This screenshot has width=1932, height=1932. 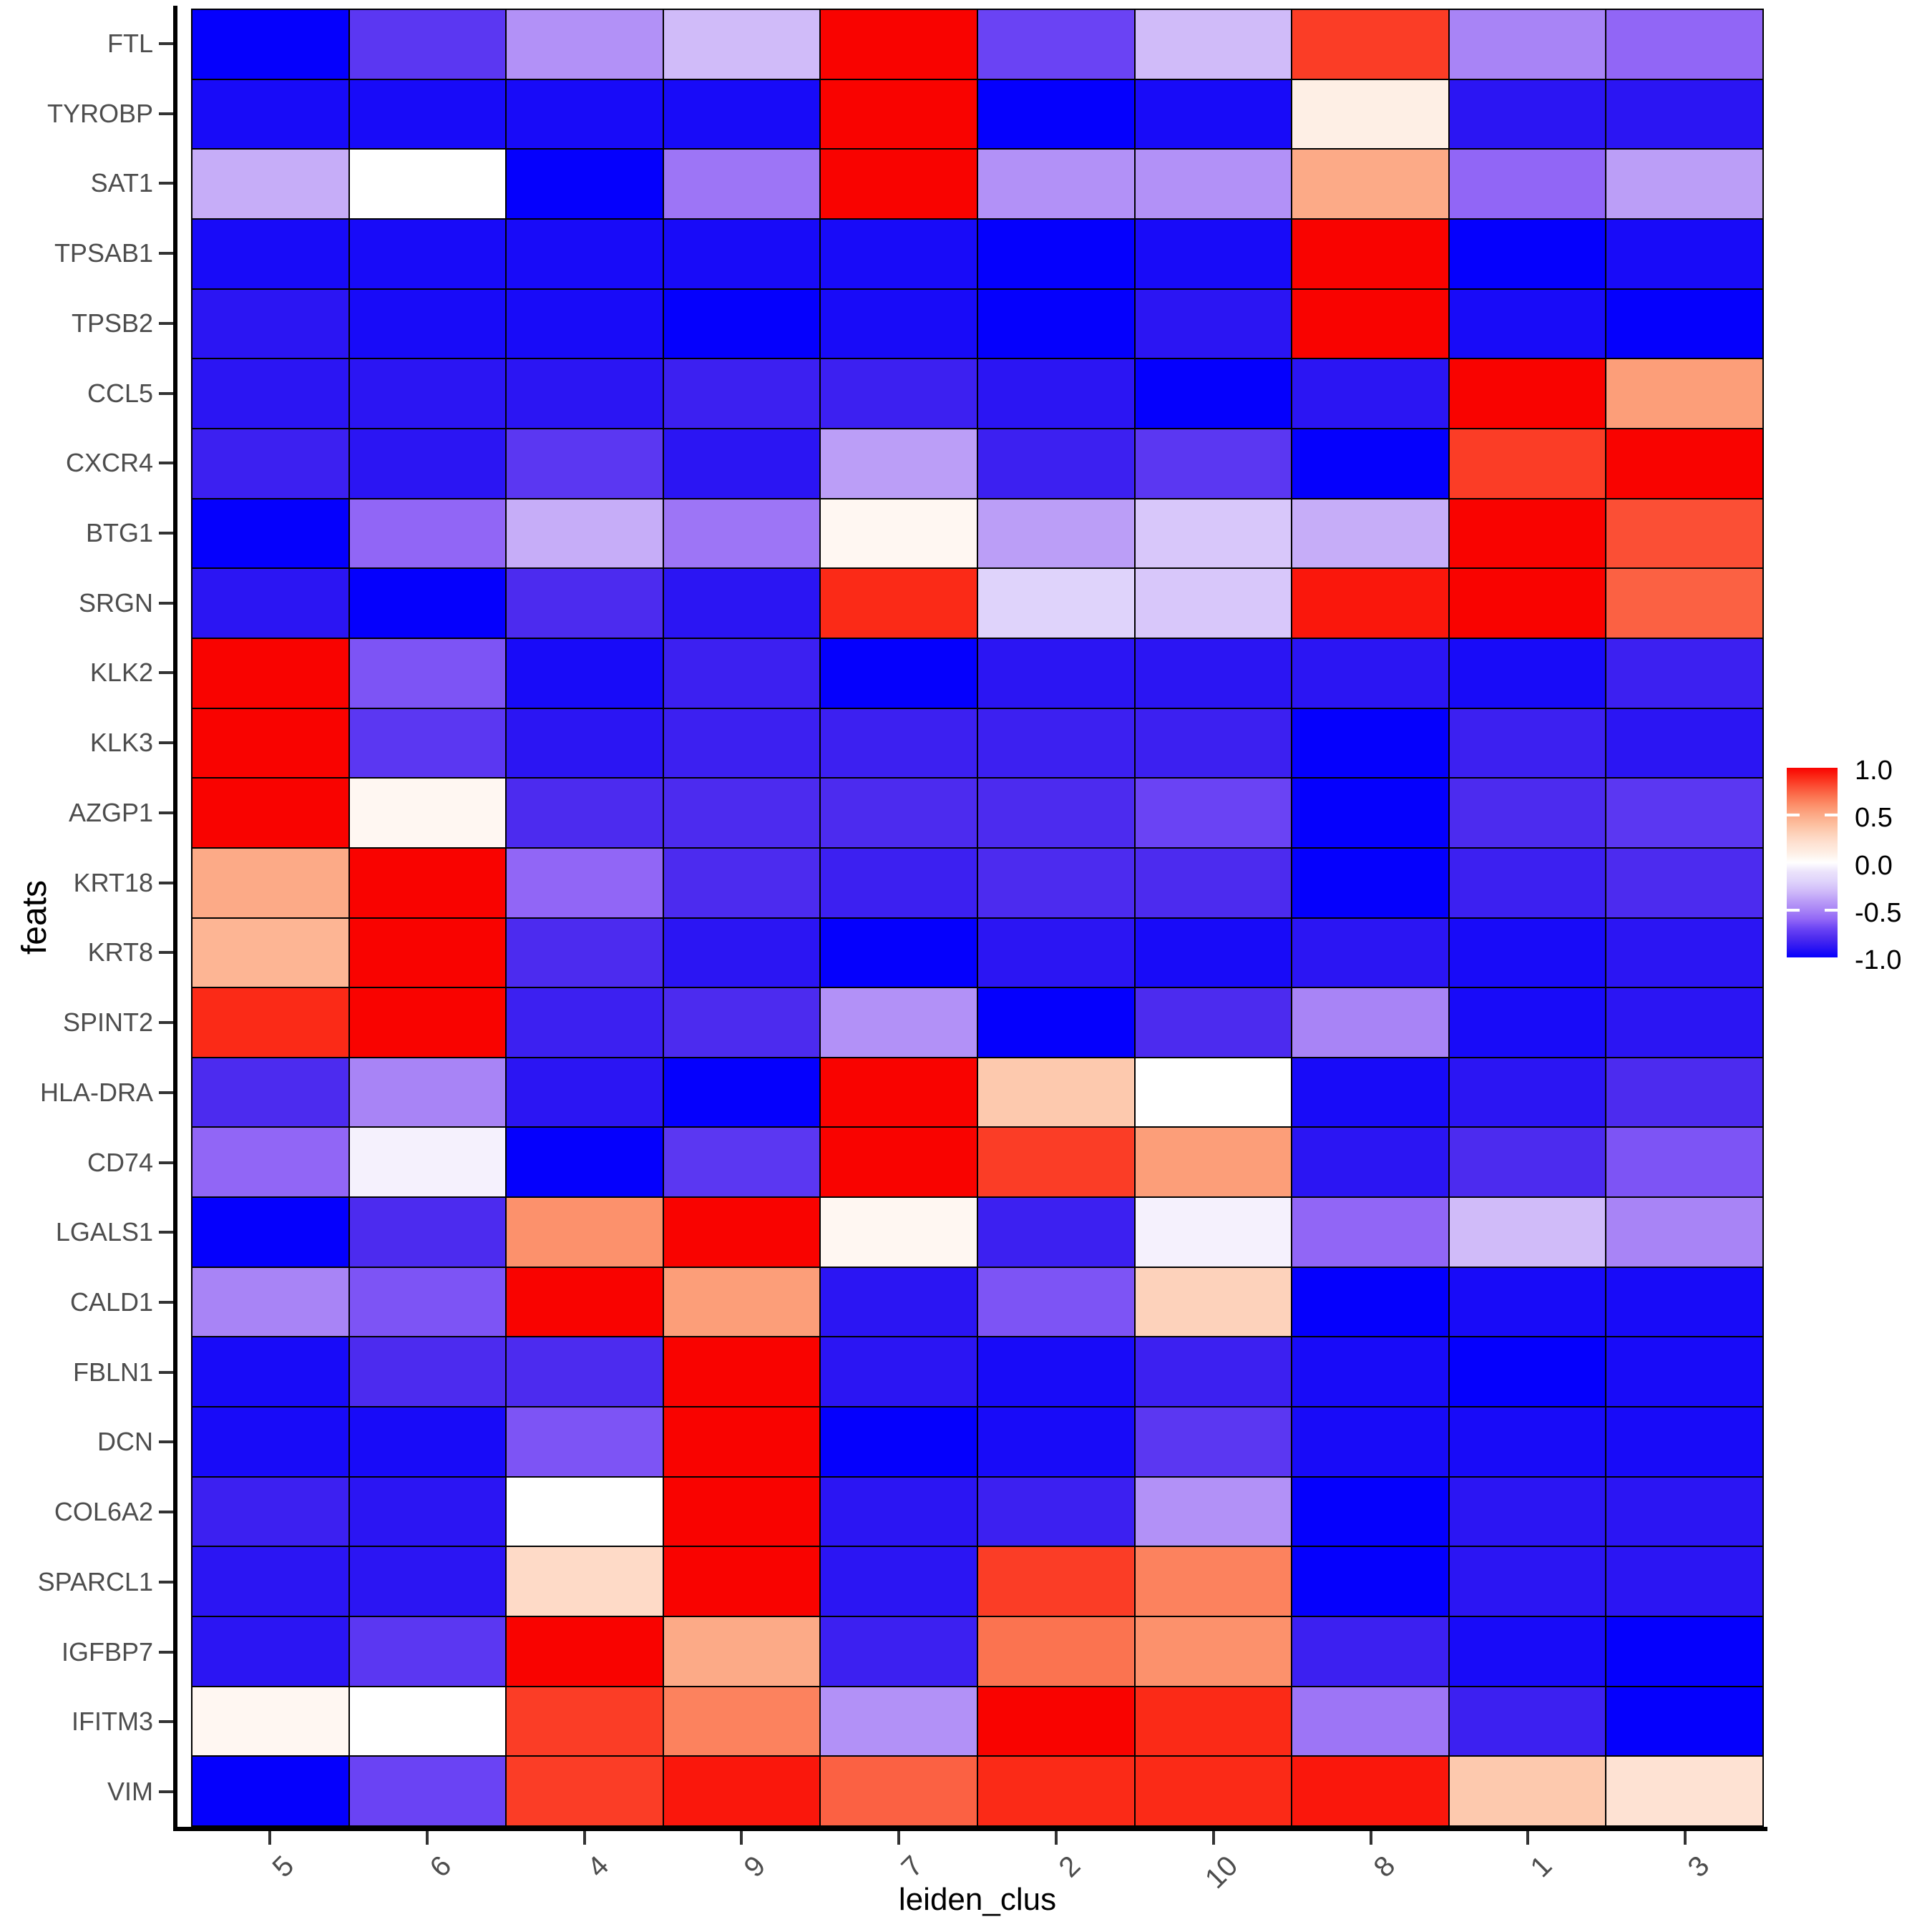 What do you see at coordinates (1831, 815) in the screenshot?
I see `colorbar-notch` at bounding box center [1831, 815].